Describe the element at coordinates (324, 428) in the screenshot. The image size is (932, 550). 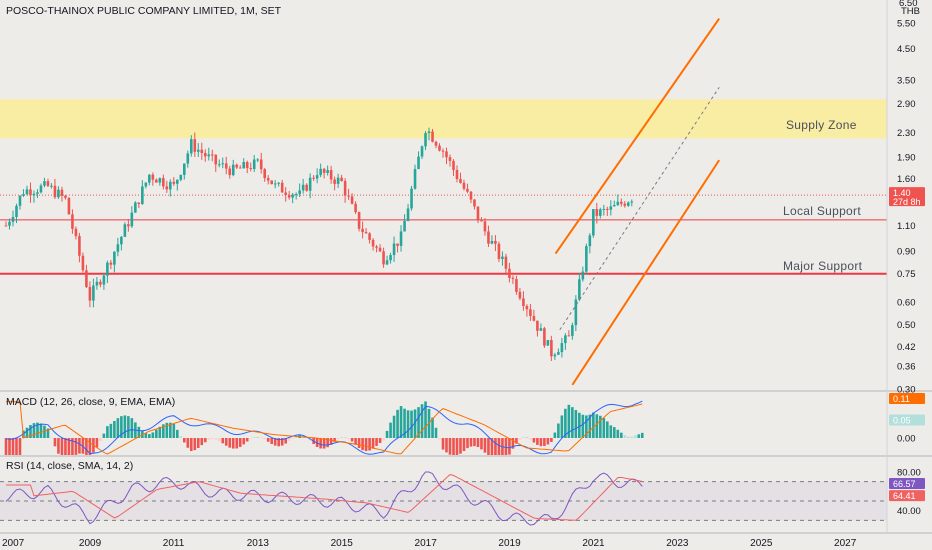
I see `macd-signal-line` at that location.